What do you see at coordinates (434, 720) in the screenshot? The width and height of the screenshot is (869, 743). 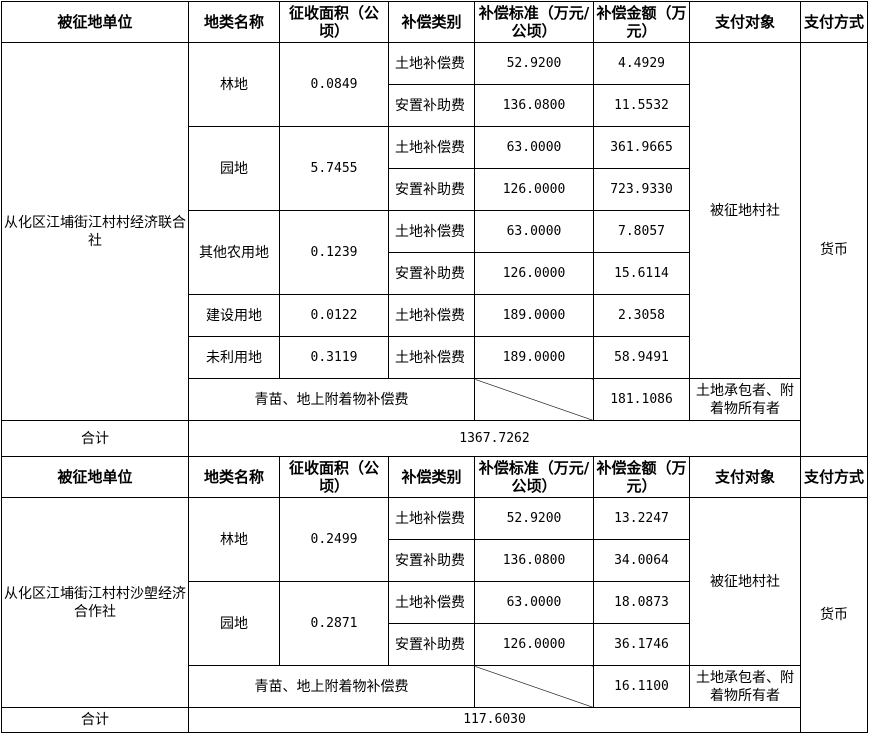 I see `total-row: 合计 117.6030` at bounding box center [434, 720].